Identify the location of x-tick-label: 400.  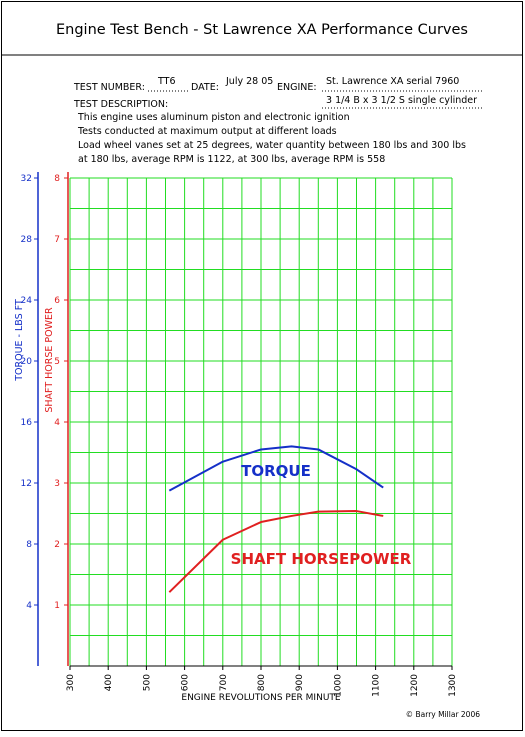
(109, 682).